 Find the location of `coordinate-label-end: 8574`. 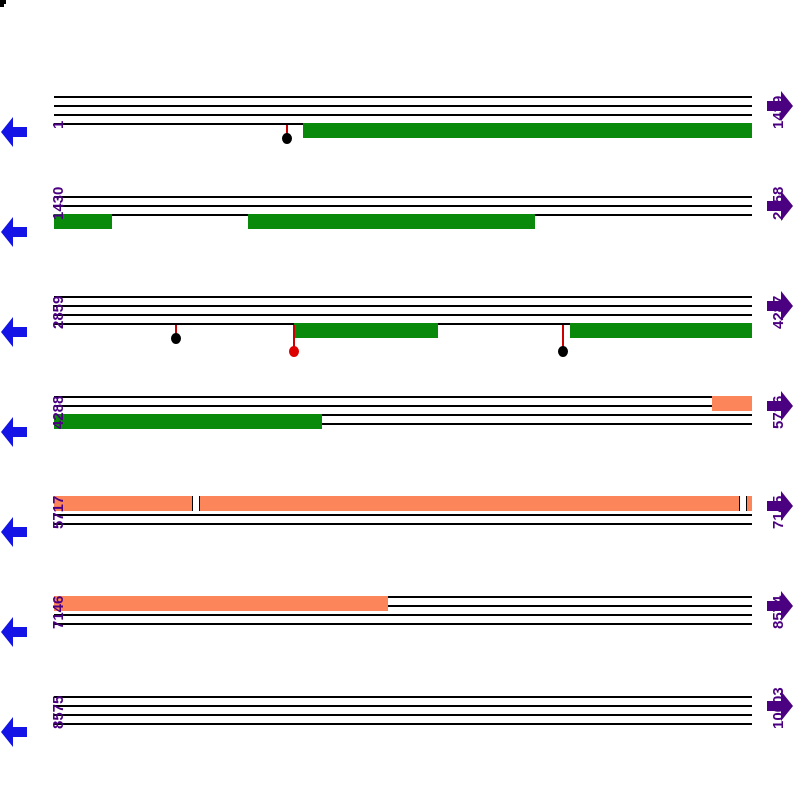

coordinate-label-end: 8574 is located at coordinates (778, 612).